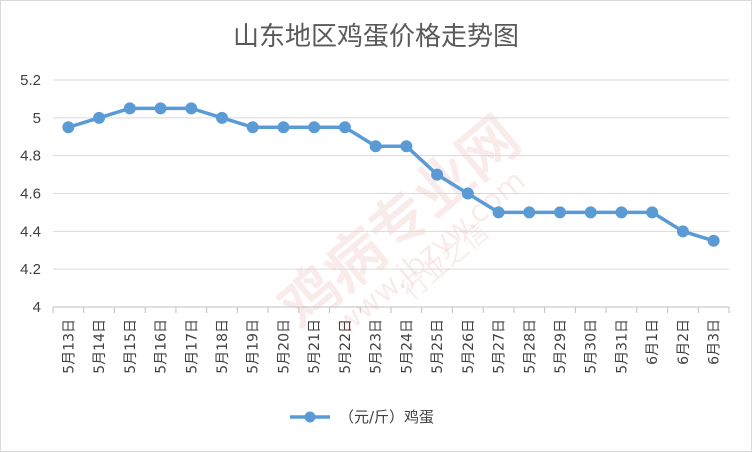 This screenshot has width=752, height=452. What do you see at coordinates (592, 346) in the screenshot?
I see `x-tick-label: 5月30日` at bounding box center [592, 346].